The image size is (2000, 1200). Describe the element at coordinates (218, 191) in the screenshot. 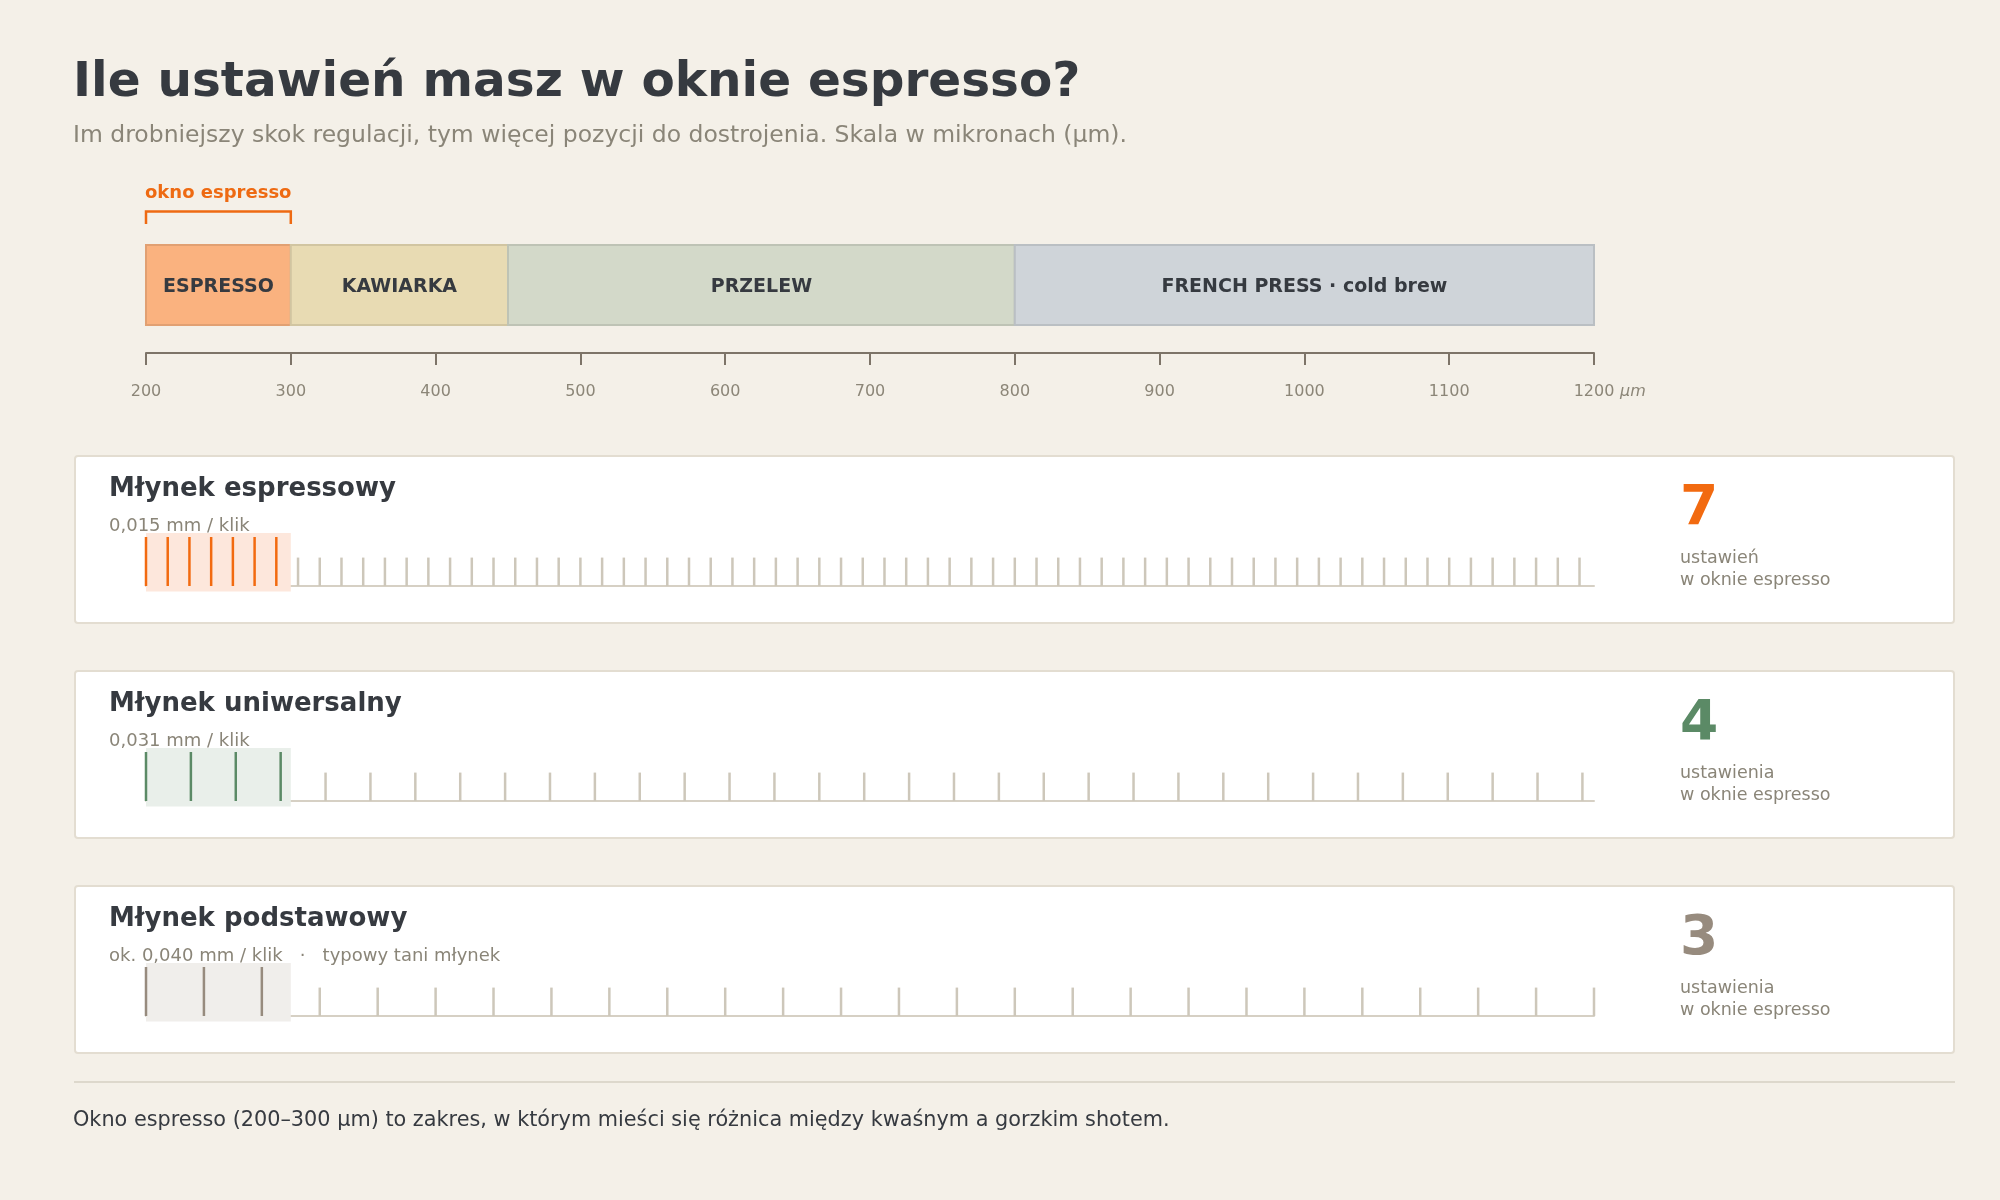

I see `annotation: okno espresso` at that location.